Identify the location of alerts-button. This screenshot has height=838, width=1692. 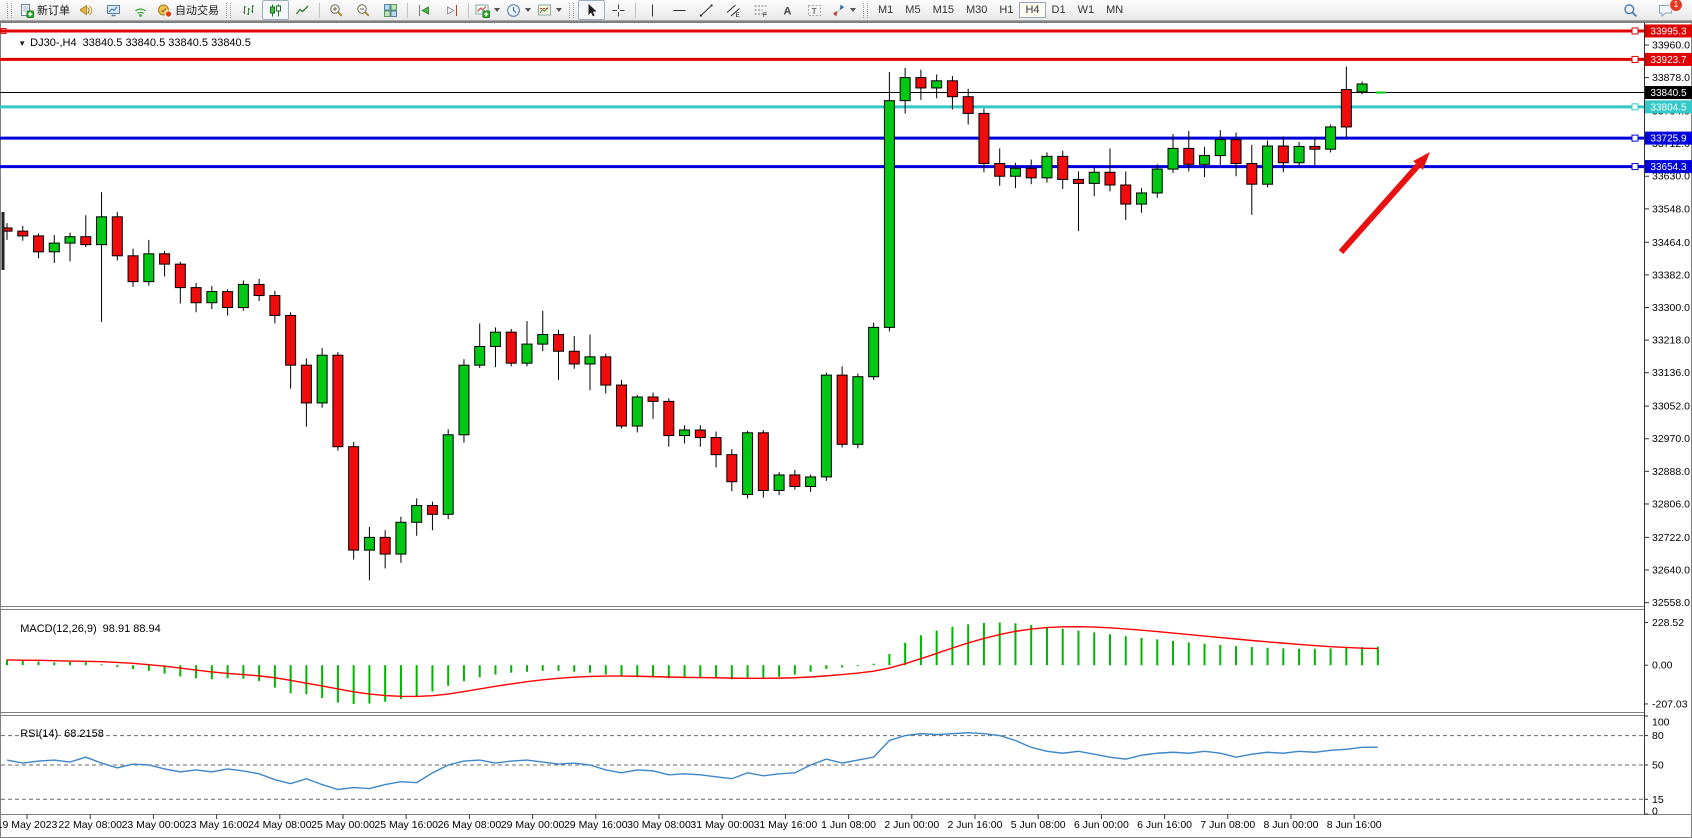
(86, 10).